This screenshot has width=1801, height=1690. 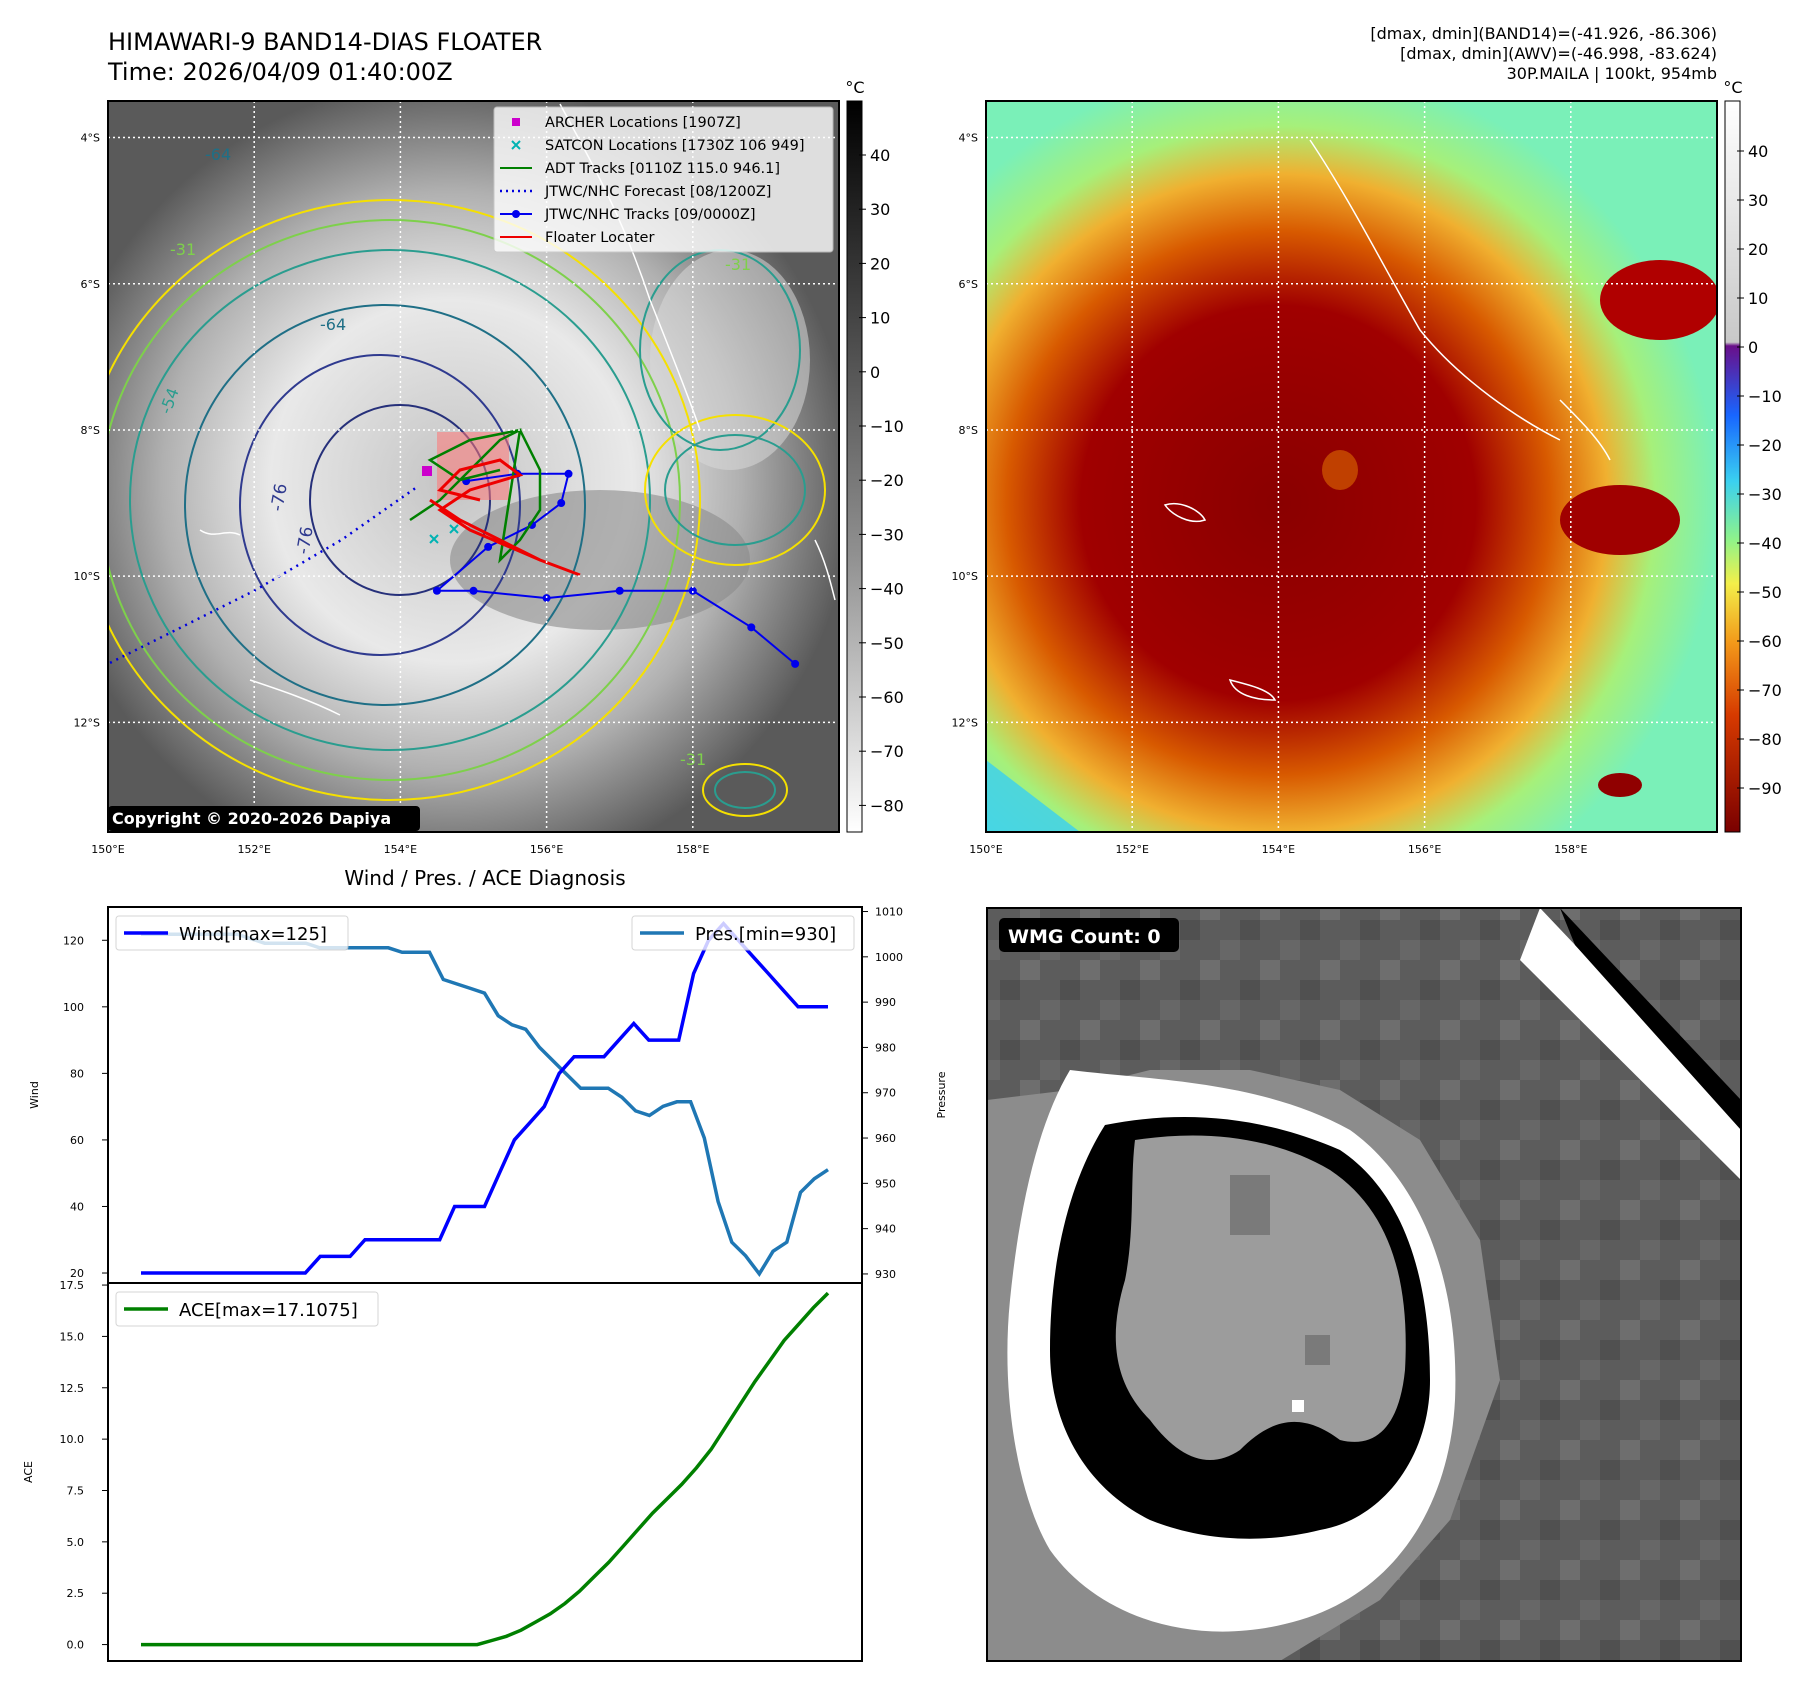 I want to click on floater-track, so click(x=505, y=517).